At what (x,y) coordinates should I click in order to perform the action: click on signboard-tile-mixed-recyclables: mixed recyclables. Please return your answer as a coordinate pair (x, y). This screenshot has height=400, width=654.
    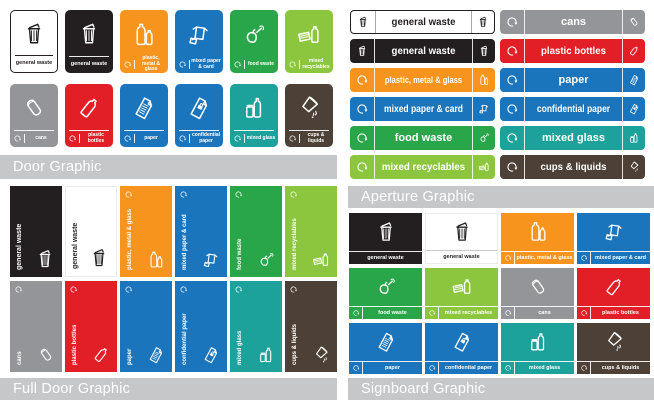
    Looking at the image, I should click on (461, 293).